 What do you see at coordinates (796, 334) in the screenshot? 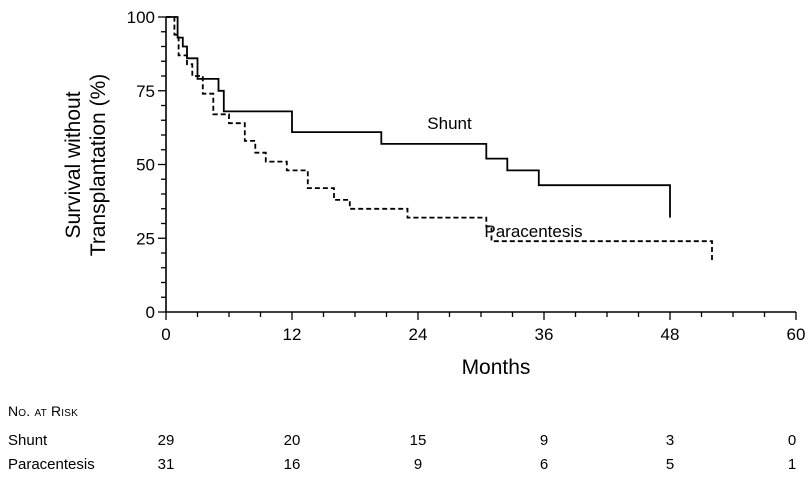
I see `x-tick-label: 60` at bounding box center [796, 334].